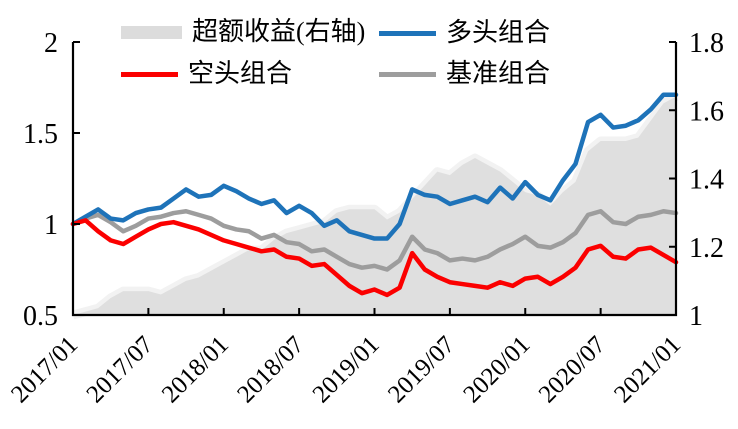 This screenshot has height=429, width=738. Describe the element at coordinates (706, 111) in the screenshot. I see `right-axis-tick-label: 1.6` at that location.